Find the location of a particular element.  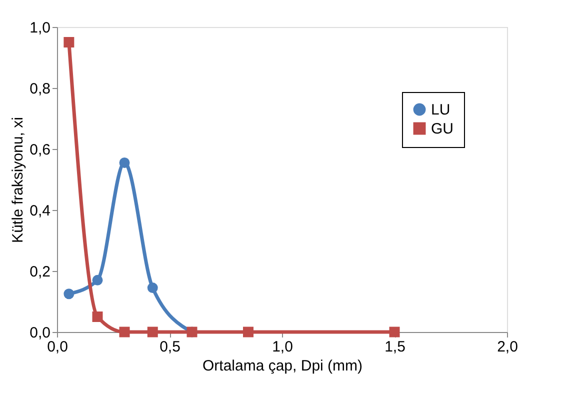

y-tick-label: 0,6 is located at coordinates (40, 150).